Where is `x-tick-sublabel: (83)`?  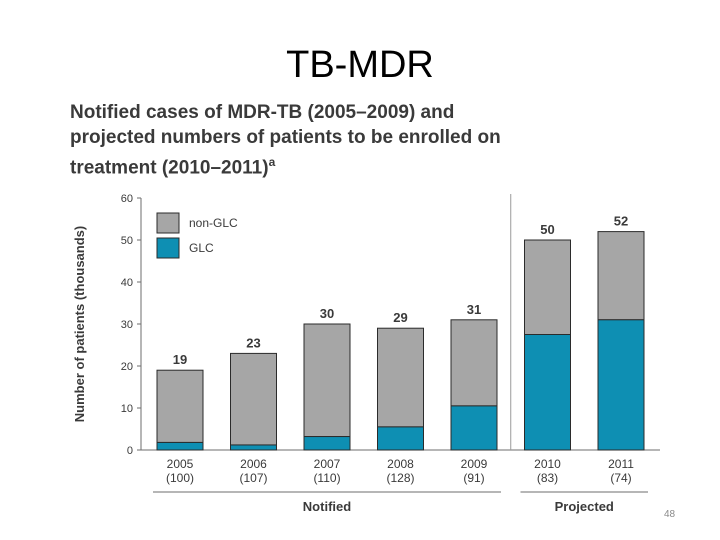 x-tick-sublabel: (83) is located at coordinates (547, 478).